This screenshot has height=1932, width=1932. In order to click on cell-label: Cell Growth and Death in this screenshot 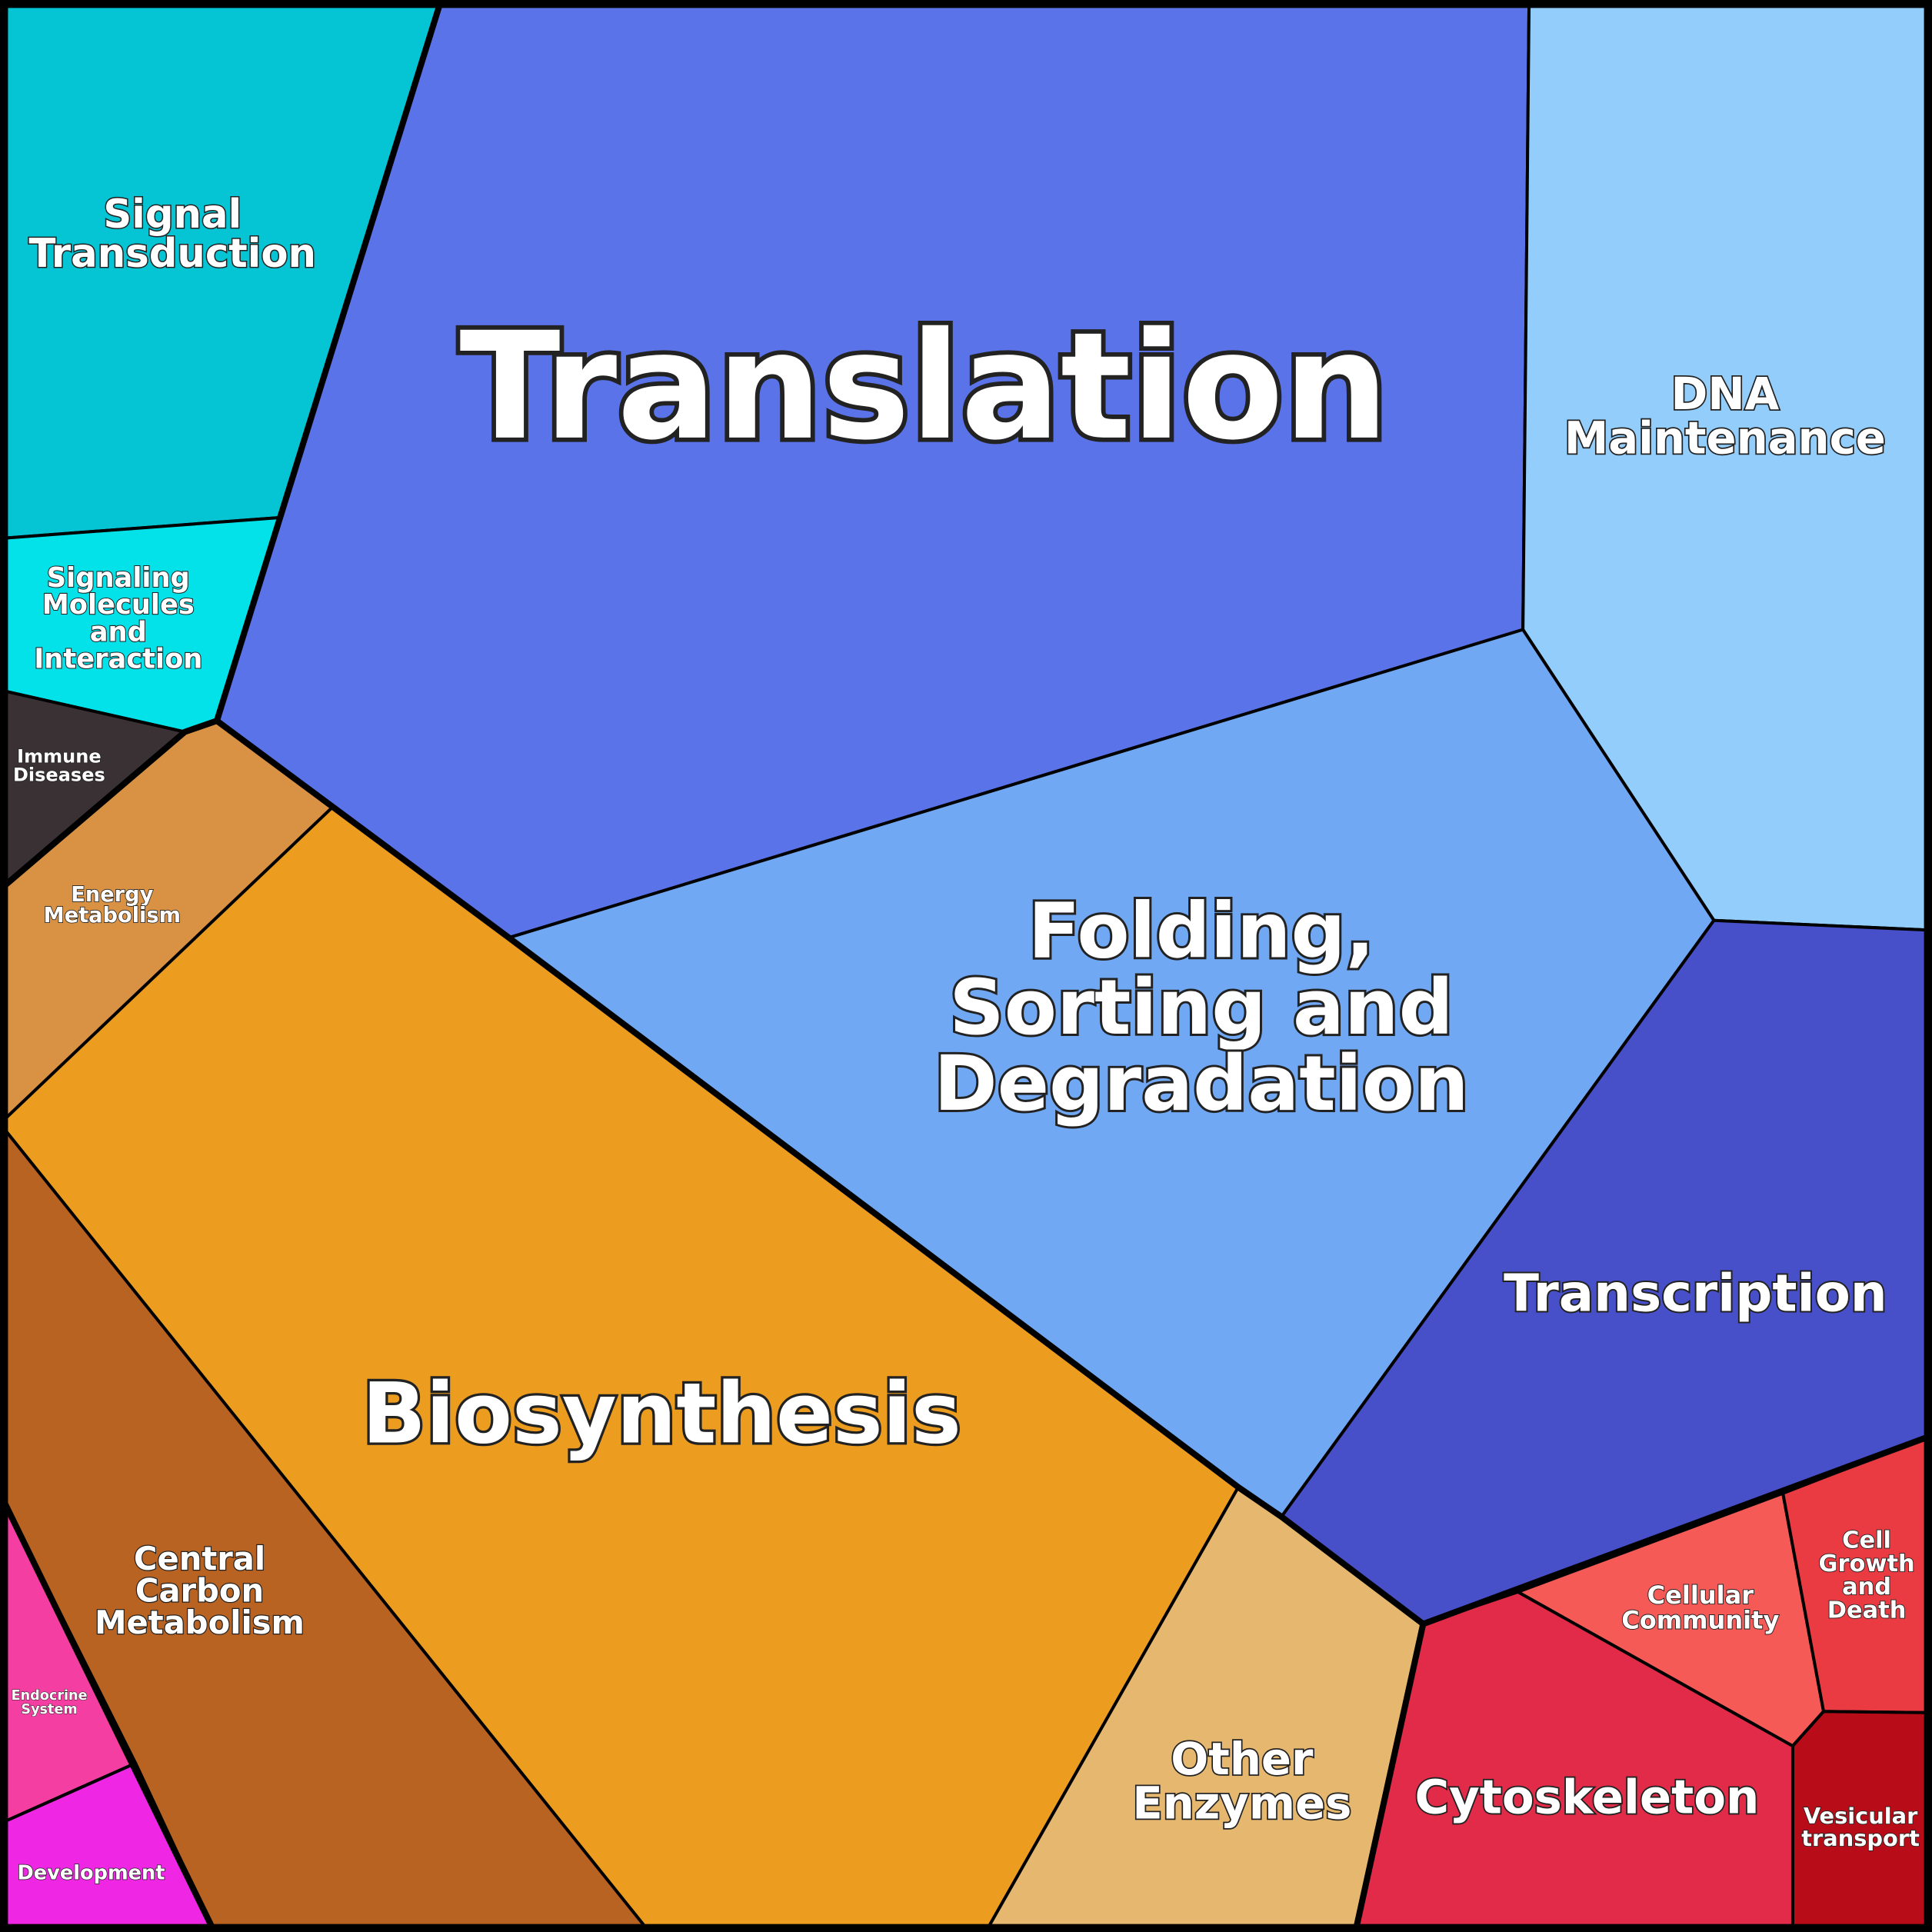, I will do `click(1866, 1575)`.